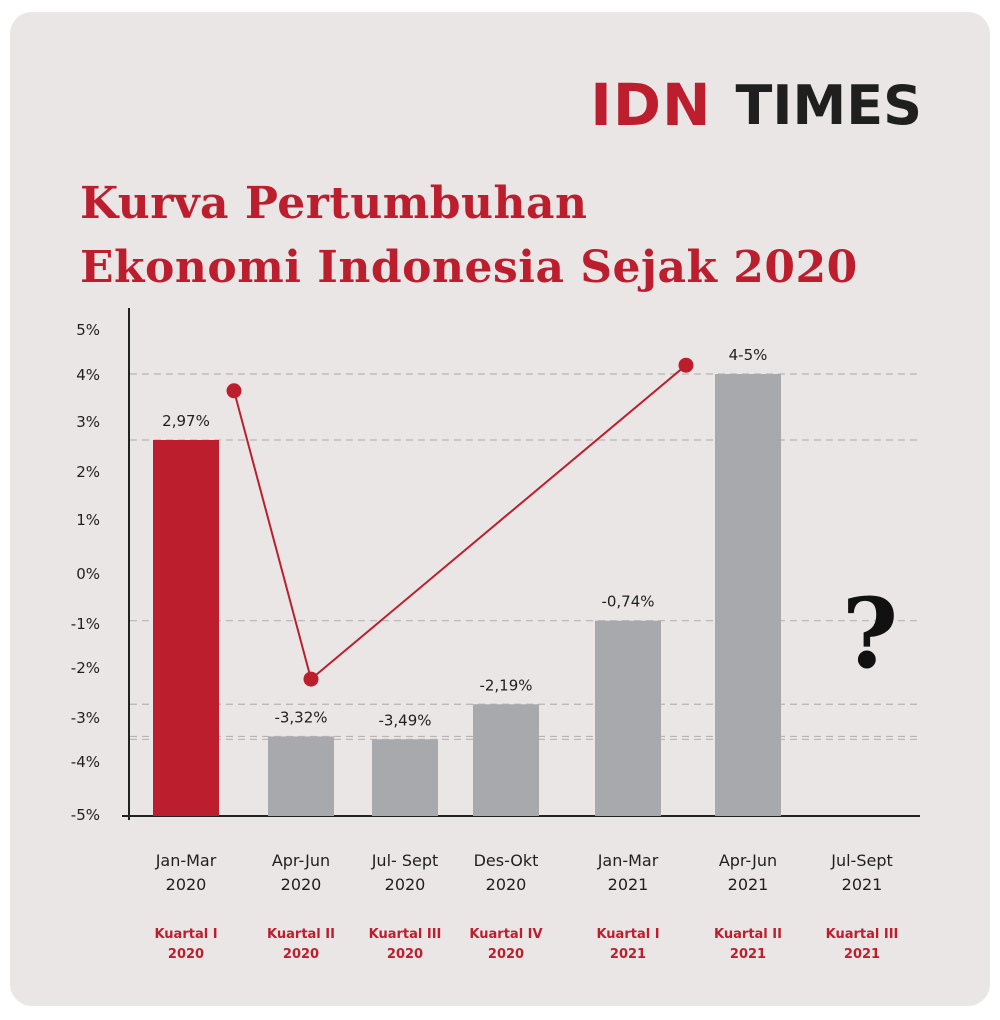 This screenshot has width=1000, height=1020. Describe the element at coordinates (85, 718) in the screenshot. I see `y-tick-label: -3%` at that location.